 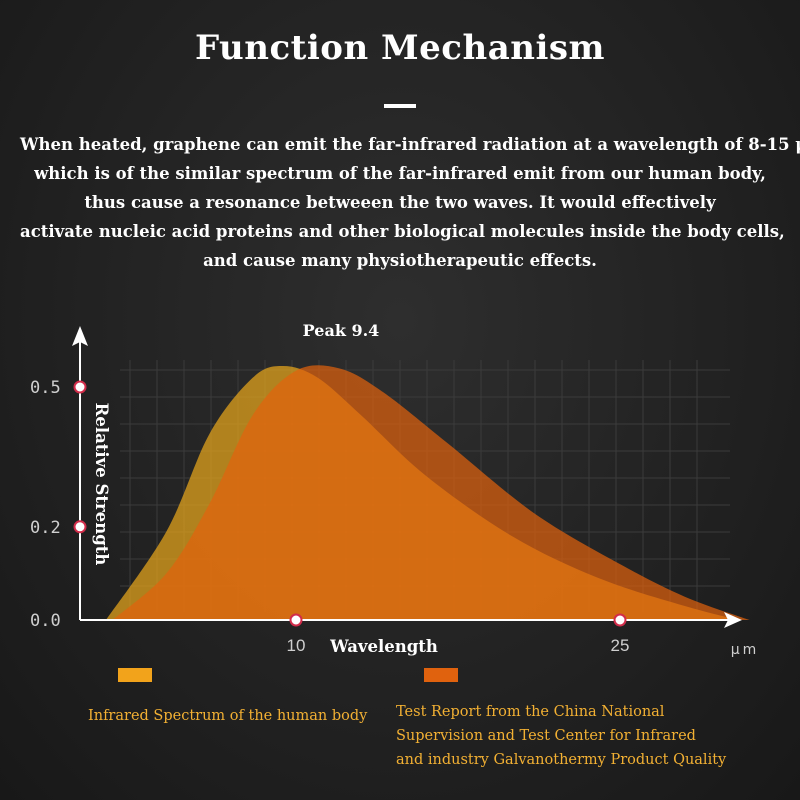 I want to click on y-tick-label: 0.5, so click(x=45, y=388).